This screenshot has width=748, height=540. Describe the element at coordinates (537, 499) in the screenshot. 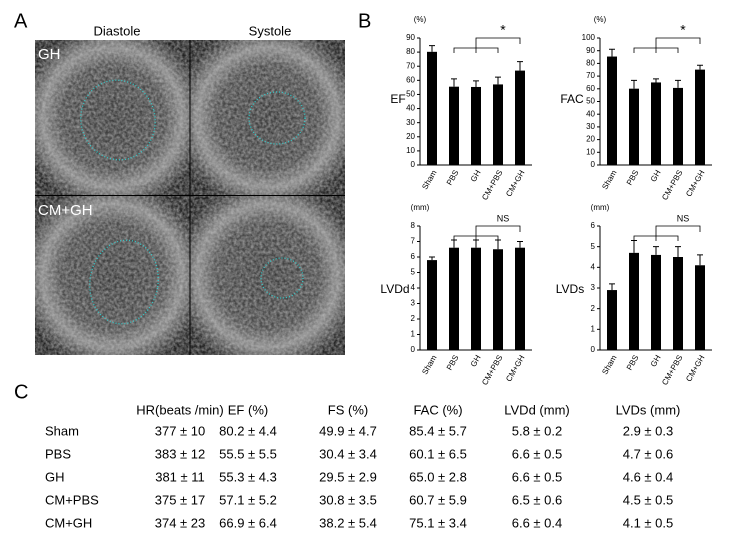

I see `cell: 6.5 ± 0.6` at that location.